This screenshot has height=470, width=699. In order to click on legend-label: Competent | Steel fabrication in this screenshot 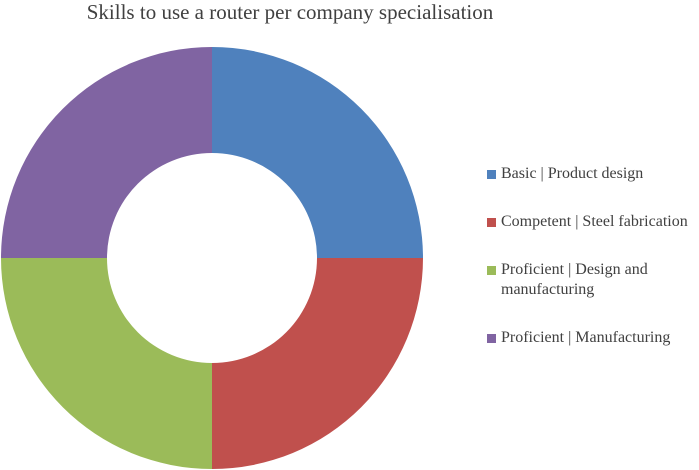, I will do `click(594, 221)`.